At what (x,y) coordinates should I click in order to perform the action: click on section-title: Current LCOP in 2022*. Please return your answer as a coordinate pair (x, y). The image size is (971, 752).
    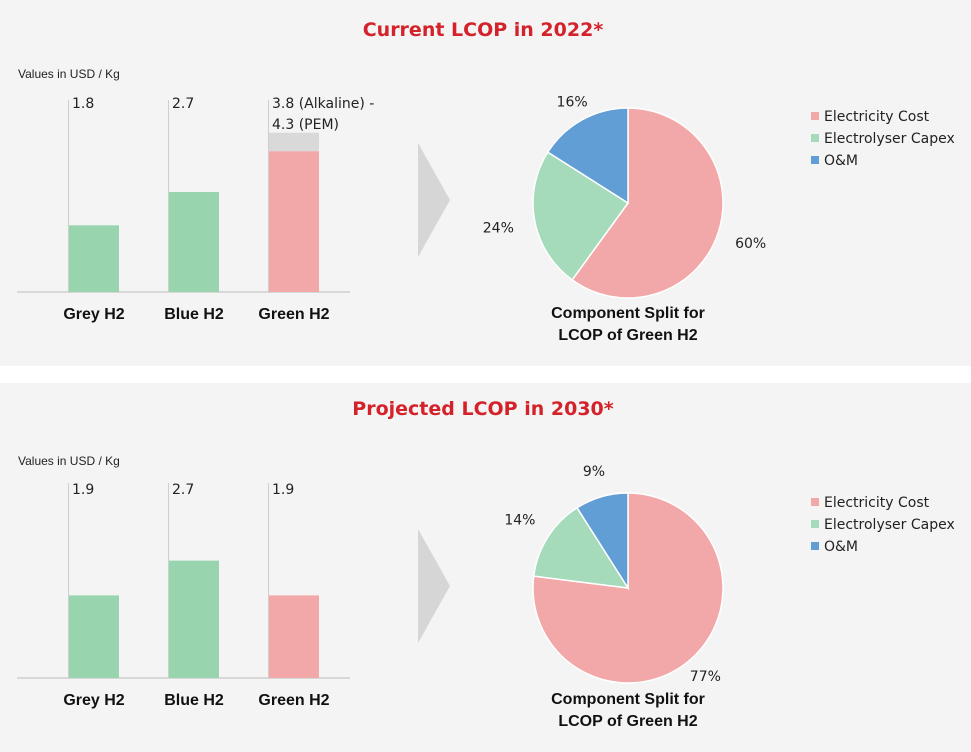
    Looking at the image, I should click on (483, 30).